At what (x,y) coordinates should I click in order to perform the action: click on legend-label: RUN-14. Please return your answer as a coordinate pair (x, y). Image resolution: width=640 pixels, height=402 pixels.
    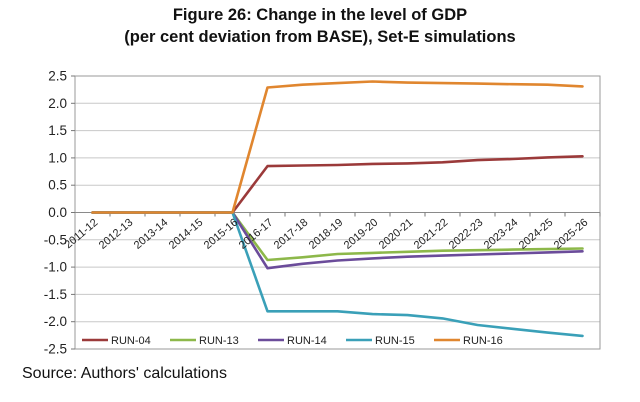
    Looking at the image, I should click on (307, 341).